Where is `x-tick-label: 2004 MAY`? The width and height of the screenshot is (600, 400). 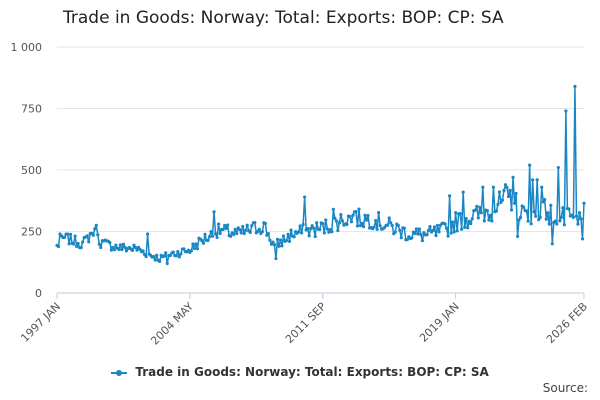
x-tick-label: 2004 MAY is located at coordinates (172, 324).